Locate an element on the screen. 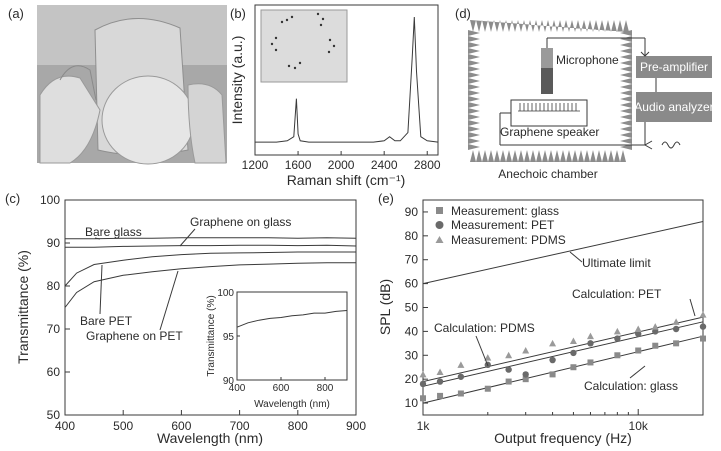 Image resolution: width=721 pixels, height=451 pixels. raman-spectrum-line is located at coordinates (347, 79).